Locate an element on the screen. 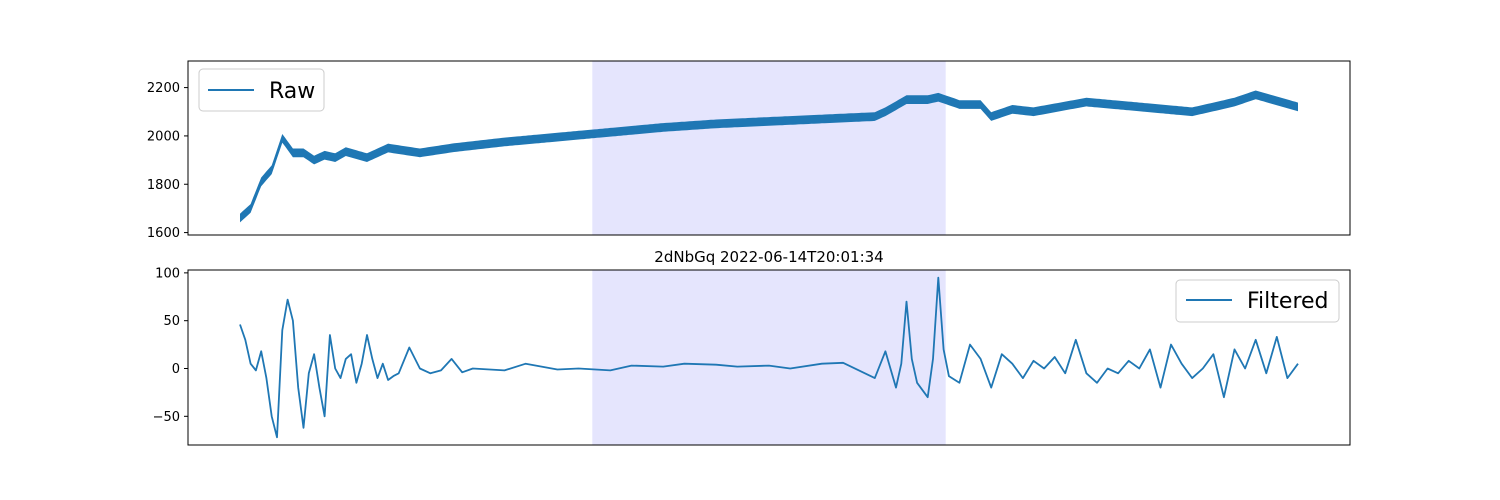  filtered-legend-label: Filtered is located at coordinates (1288, 301).